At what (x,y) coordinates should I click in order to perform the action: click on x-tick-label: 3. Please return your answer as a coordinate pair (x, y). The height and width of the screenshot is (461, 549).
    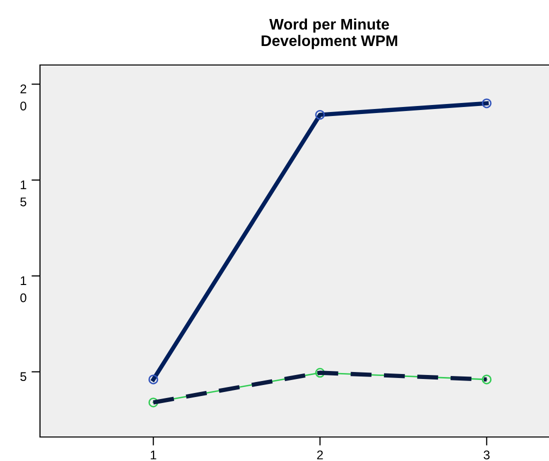
    Looking at the image, I should click on (487, 455).